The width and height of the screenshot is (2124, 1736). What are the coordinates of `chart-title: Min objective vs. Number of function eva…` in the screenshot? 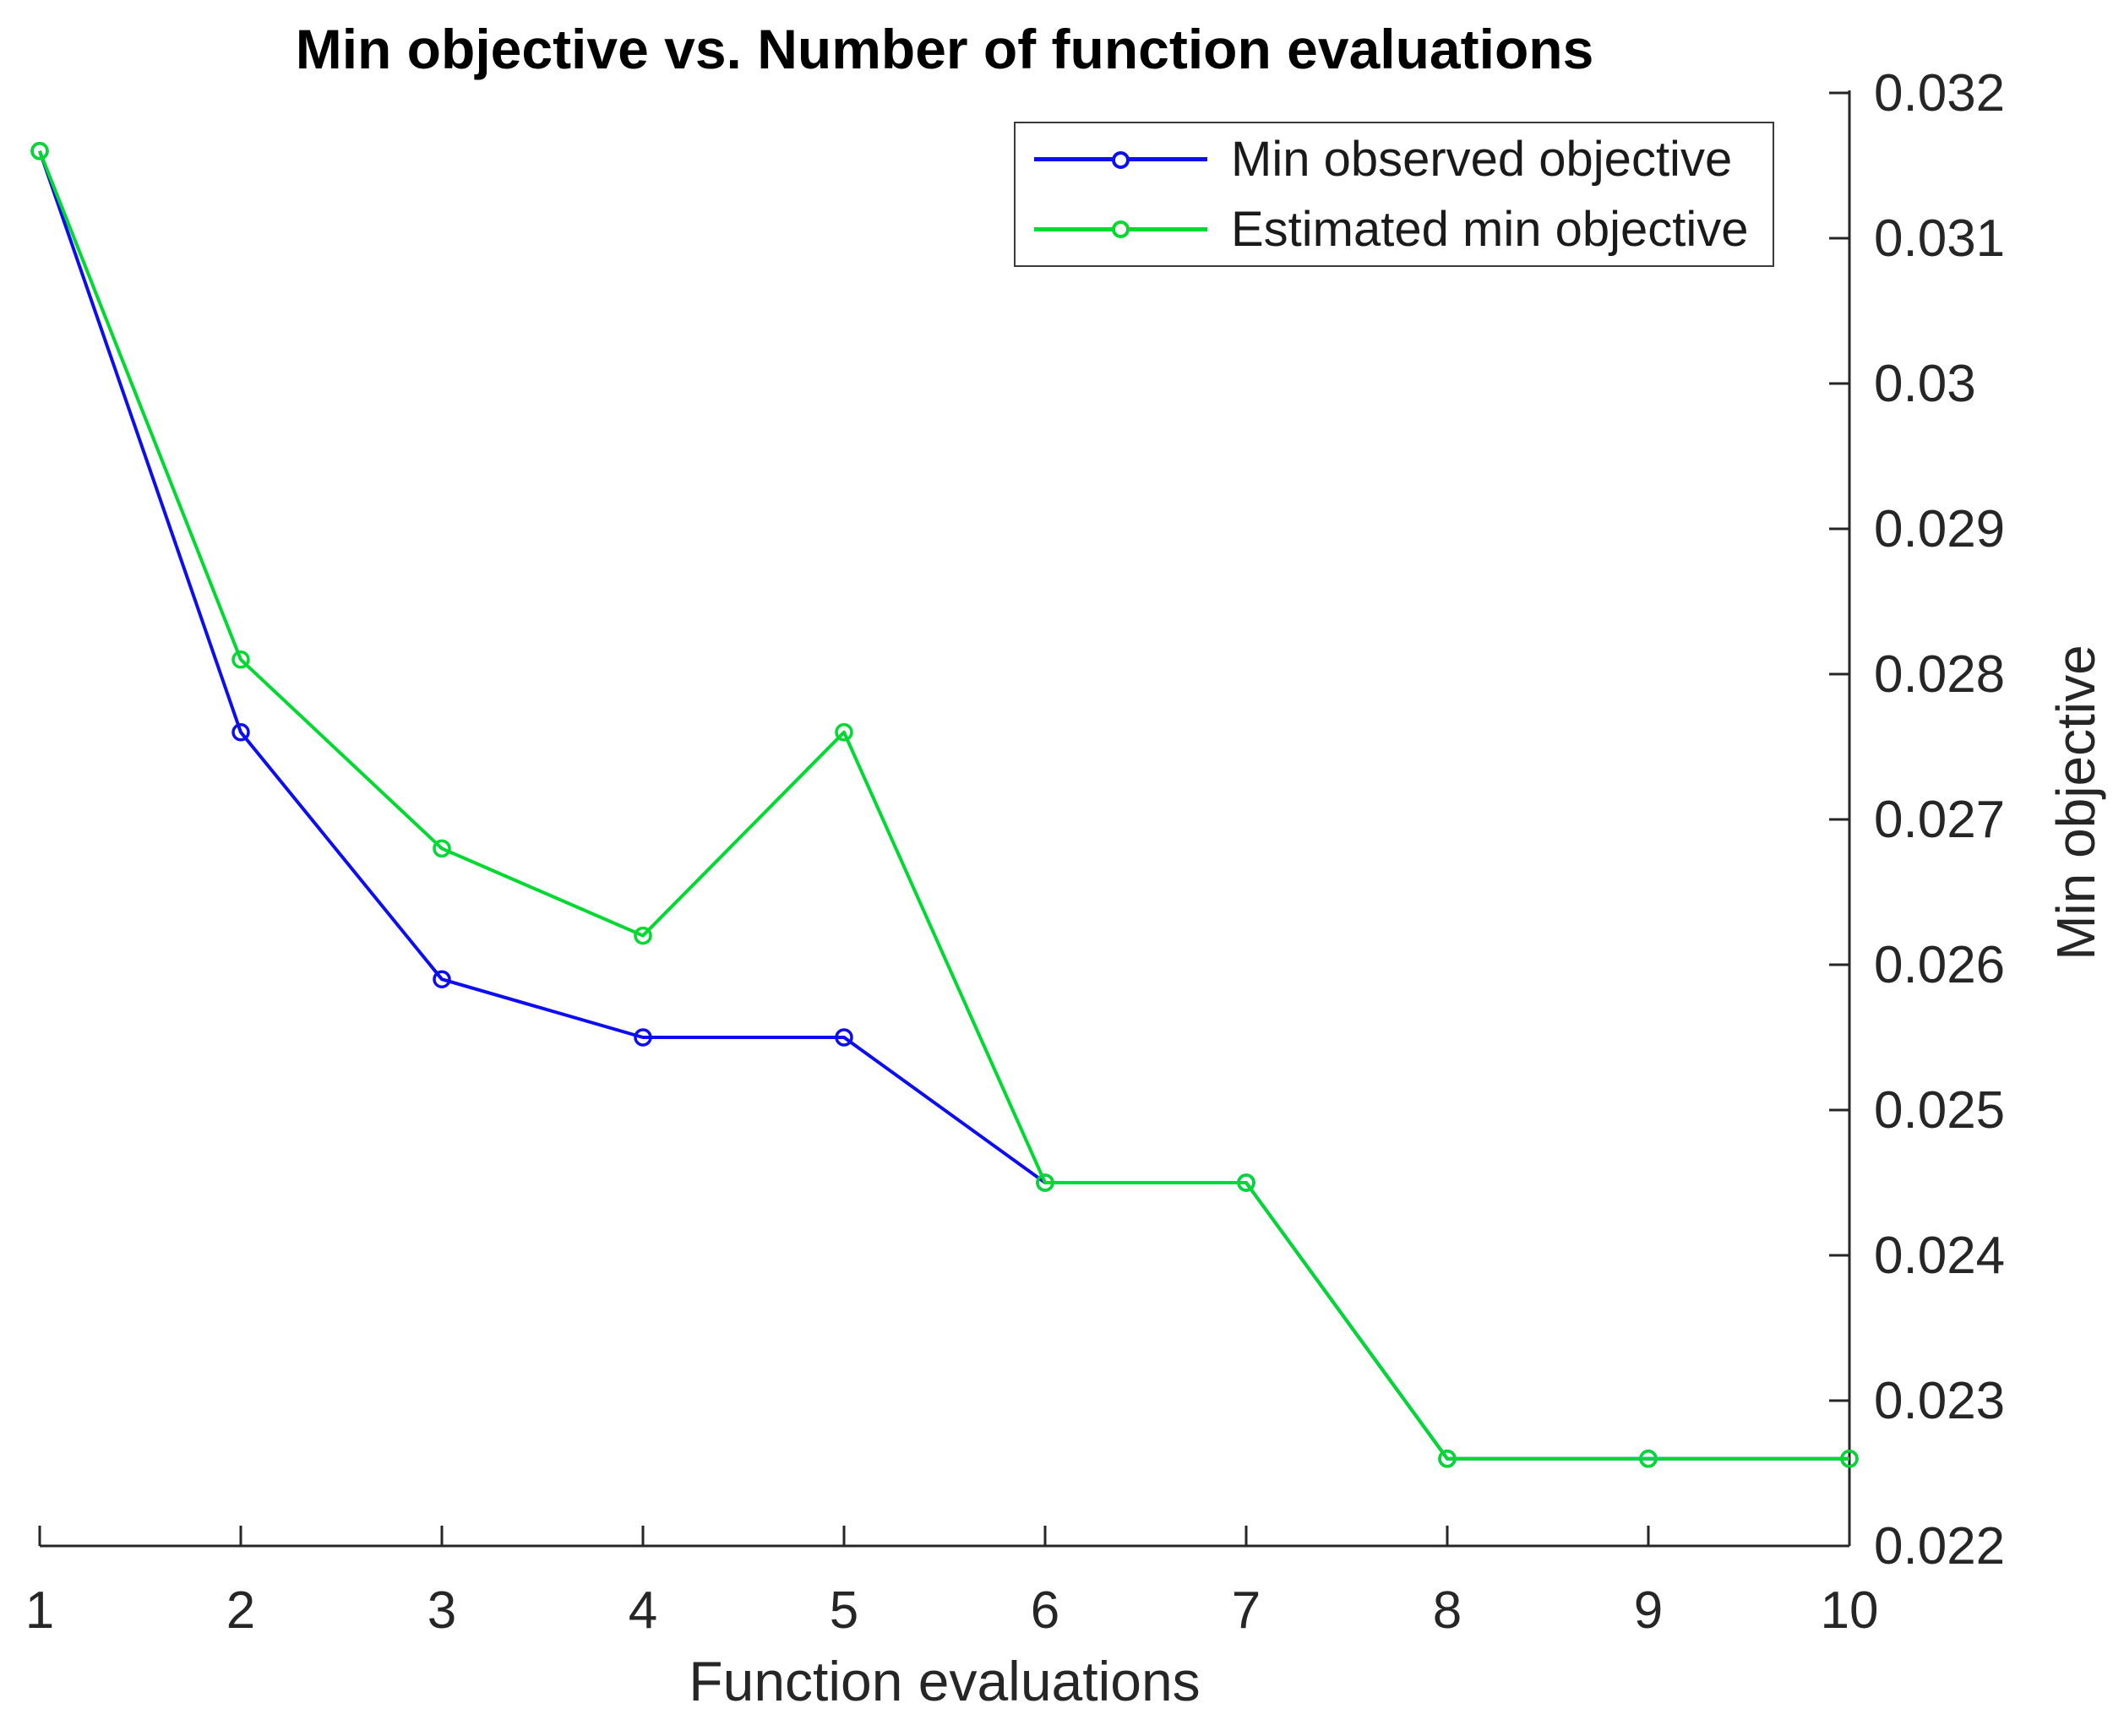 It's located at (944, 49).